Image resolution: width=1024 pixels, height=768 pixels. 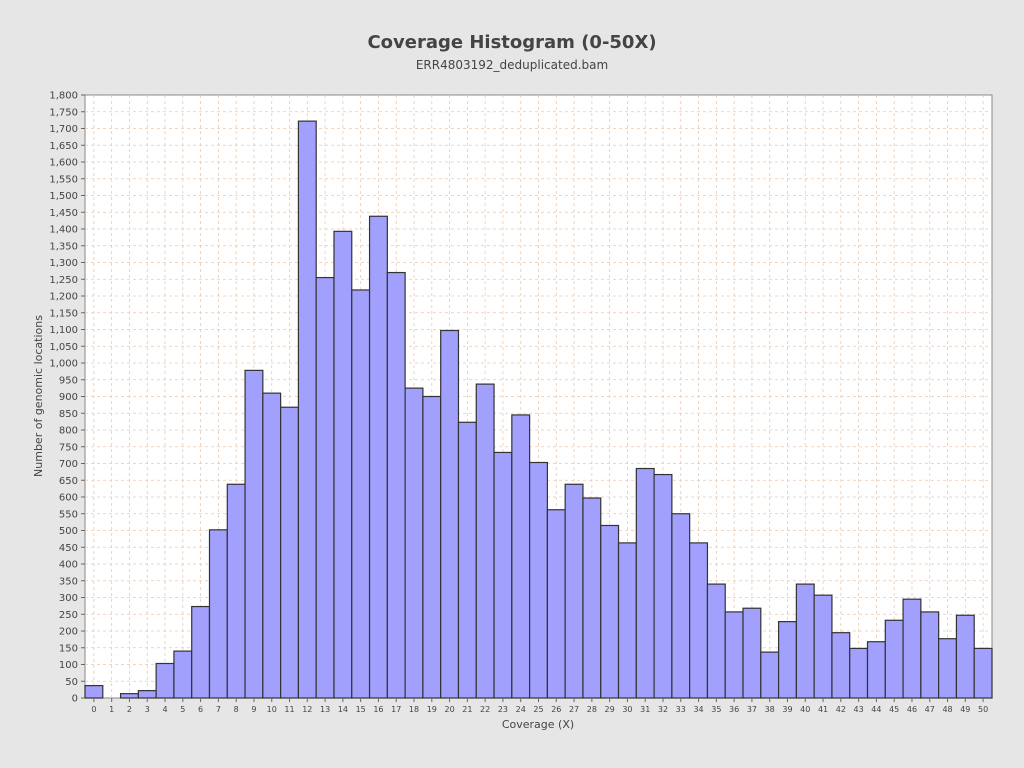 What do you see at coordinates (68, 615) in the screenshot?
I see `y-tick-label: 250` at bounding box center [68, 615].